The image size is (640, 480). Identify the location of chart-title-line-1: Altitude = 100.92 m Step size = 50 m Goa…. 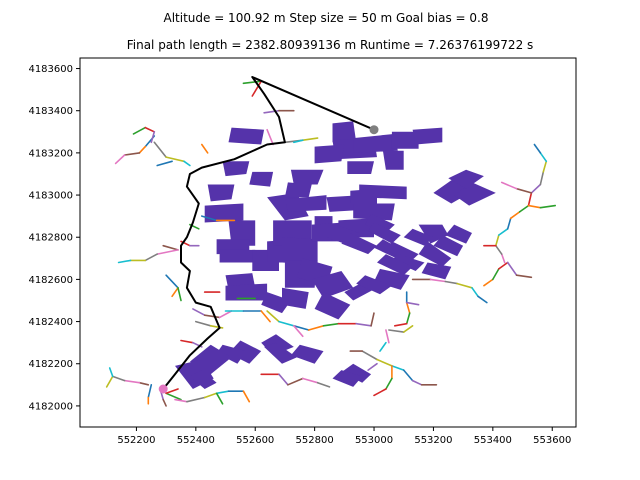
(325, 18).